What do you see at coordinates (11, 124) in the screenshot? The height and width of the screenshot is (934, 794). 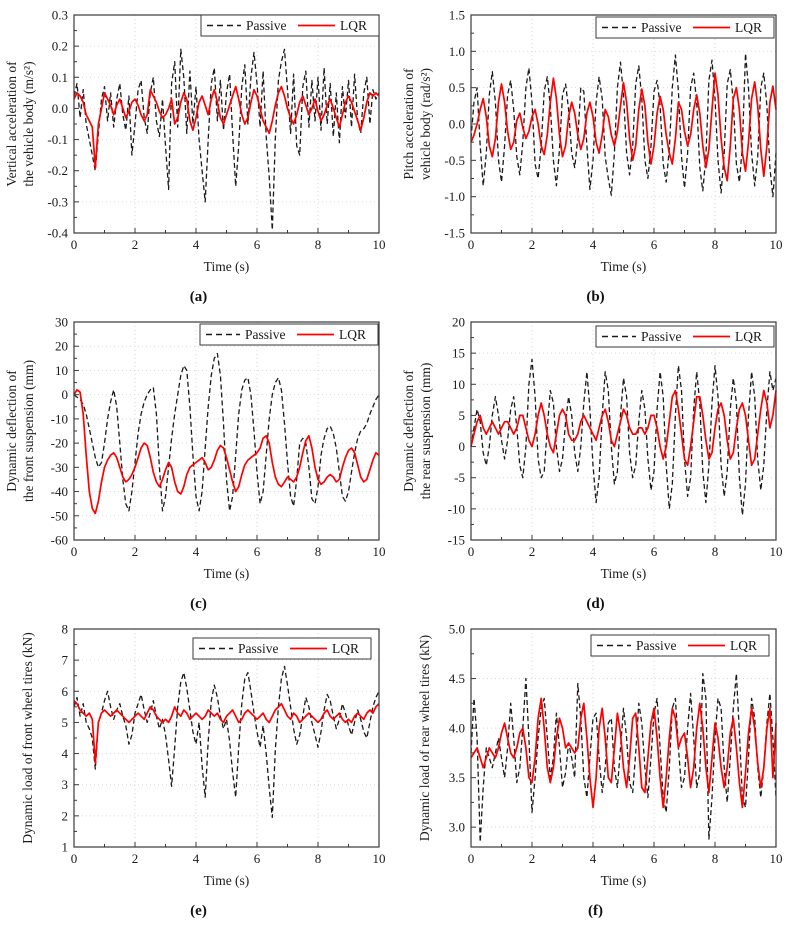 I see `y-axis-label: Vertical acceleration of` at bounding box center [11, 124].